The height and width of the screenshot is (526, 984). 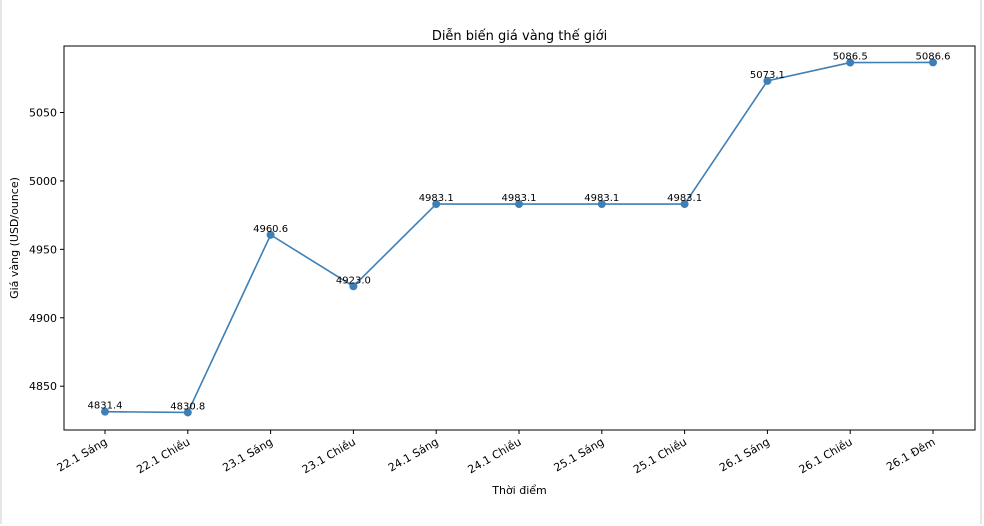 I want to click on data-label: 4831.4, so click(x=105, y=406).